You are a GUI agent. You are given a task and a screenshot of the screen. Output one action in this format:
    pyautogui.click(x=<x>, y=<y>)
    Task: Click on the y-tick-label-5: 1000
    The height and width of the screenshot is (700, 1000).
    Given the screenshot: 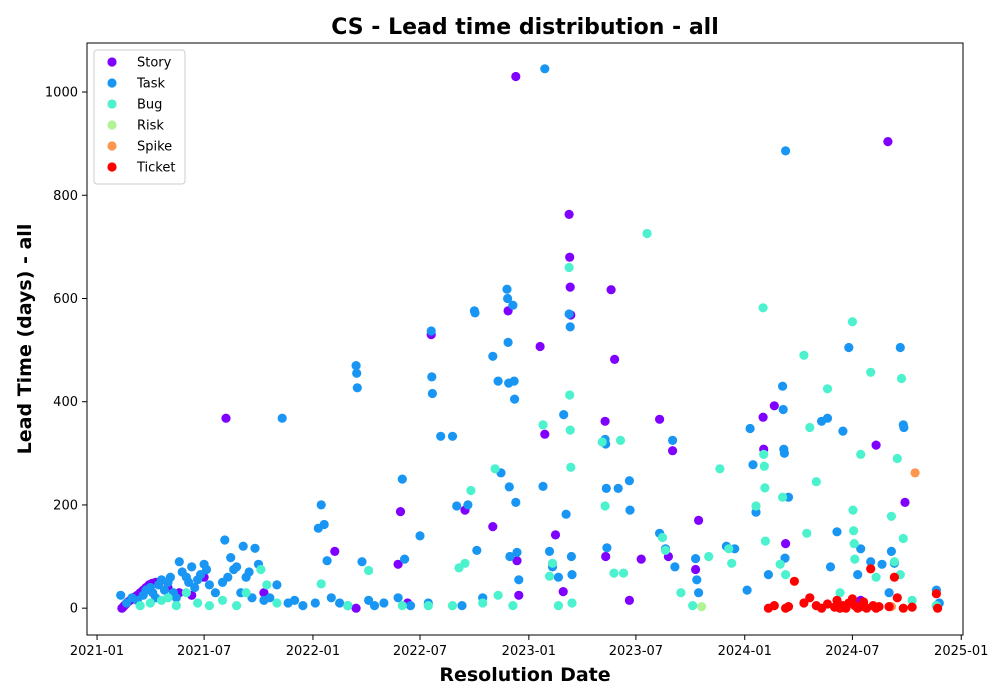 What is the action you would take?
    pyautogui.click(x=61, y=93)
    